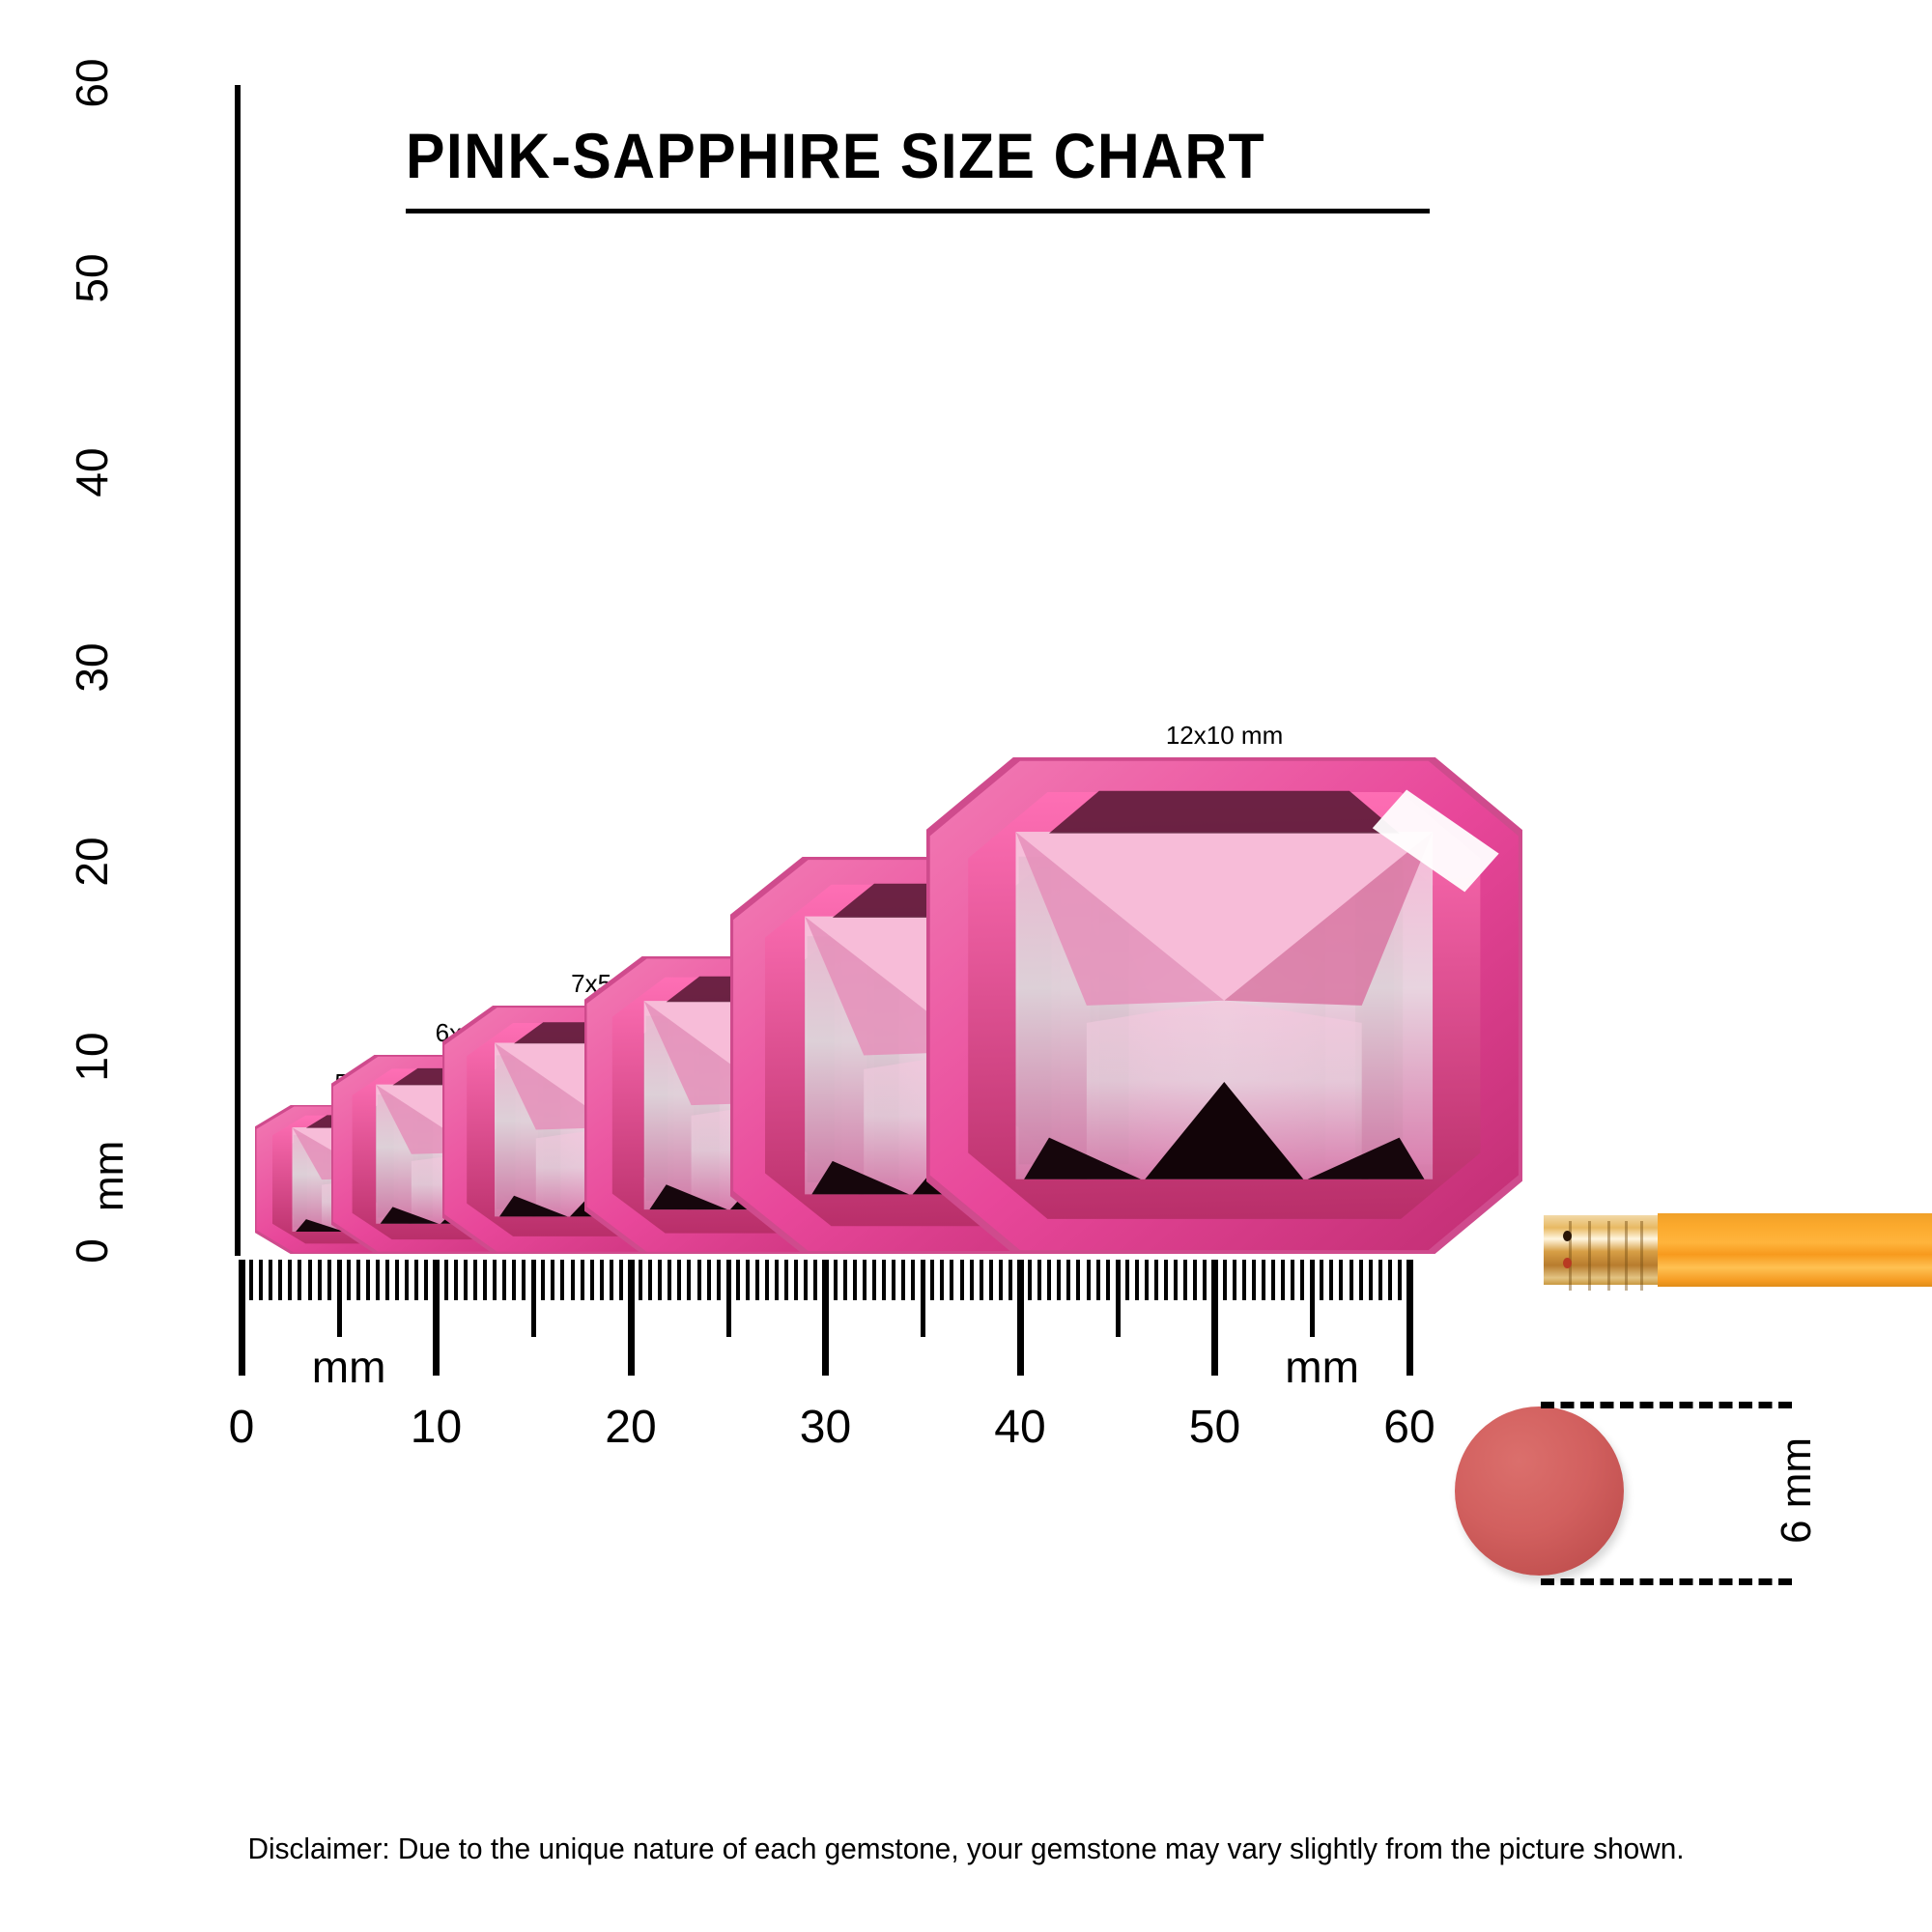 Image resolution: width=1932 pixels, height=1932 pixels. I want to click on eraser-disc, so click(1539, 1491).